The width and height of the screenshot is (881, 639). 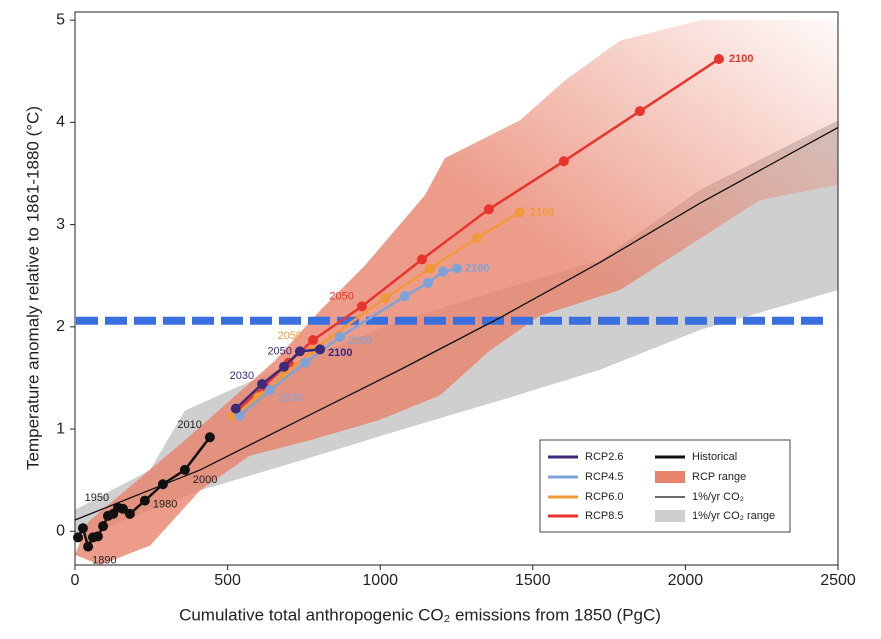 What do you see at coordinates (376, 314) in the screenshot?
I see `series-line` at bounding box center [376, 314].